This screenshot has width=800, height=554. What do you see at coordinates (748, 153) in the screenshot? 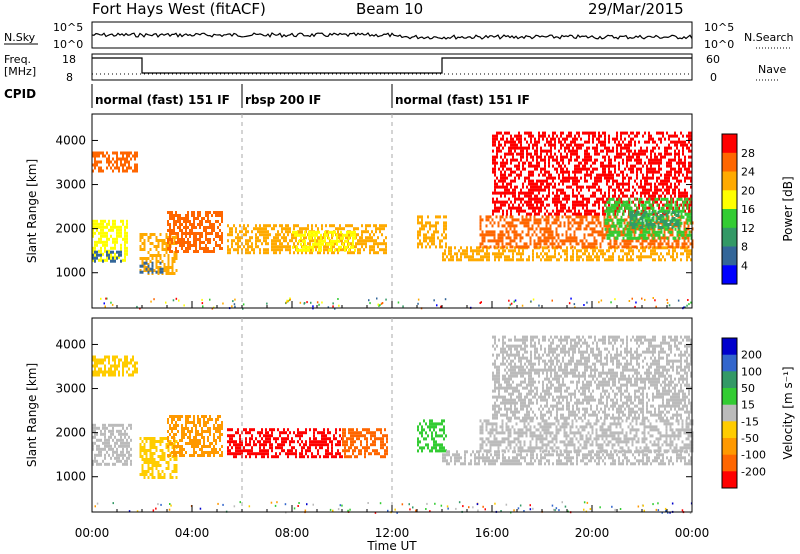
I see `colorbar-tick-label: 28` at bounding box center [748, 153].